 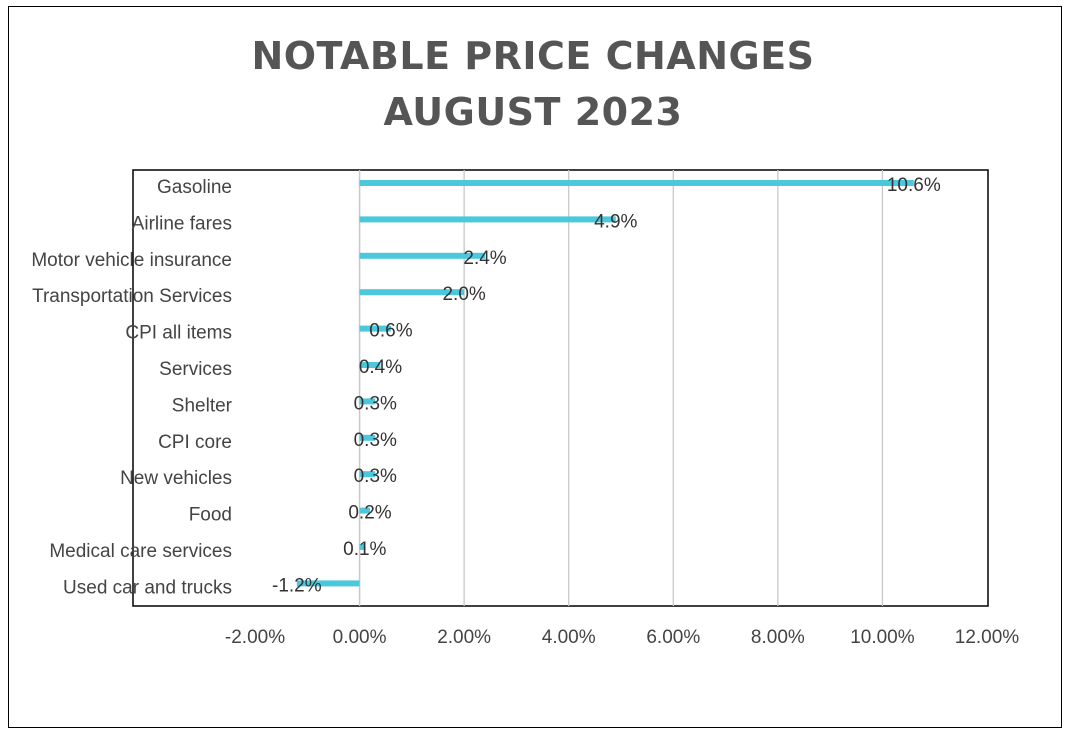 I want to click on category-label: Shelter, so click(x=202, y=405).